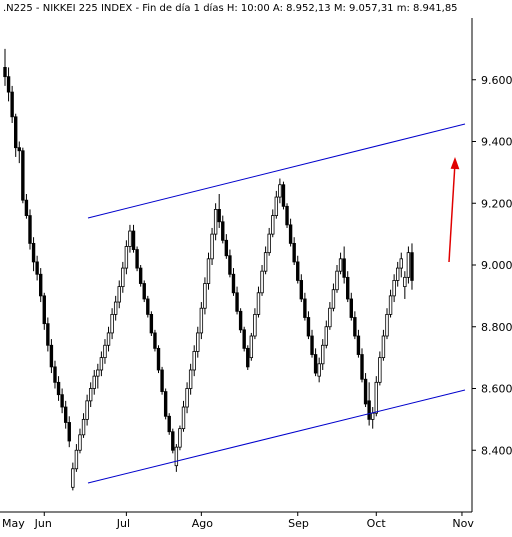 The width and height of the screenshot is (512, 537). Describe the element at coordinates (43, 523) in the screenshot. I see `x-tick-label: Jun` at that location.